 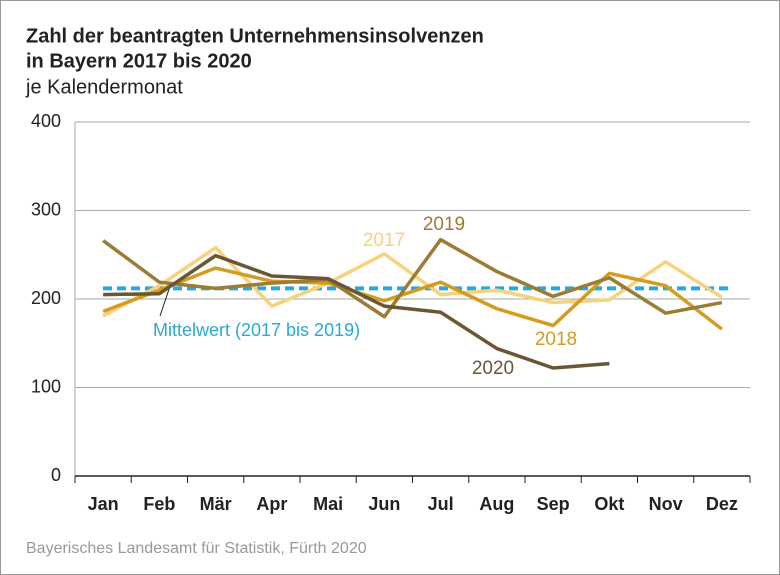 I want to click on y-tick-label: 100, so click(x=46, y=386).